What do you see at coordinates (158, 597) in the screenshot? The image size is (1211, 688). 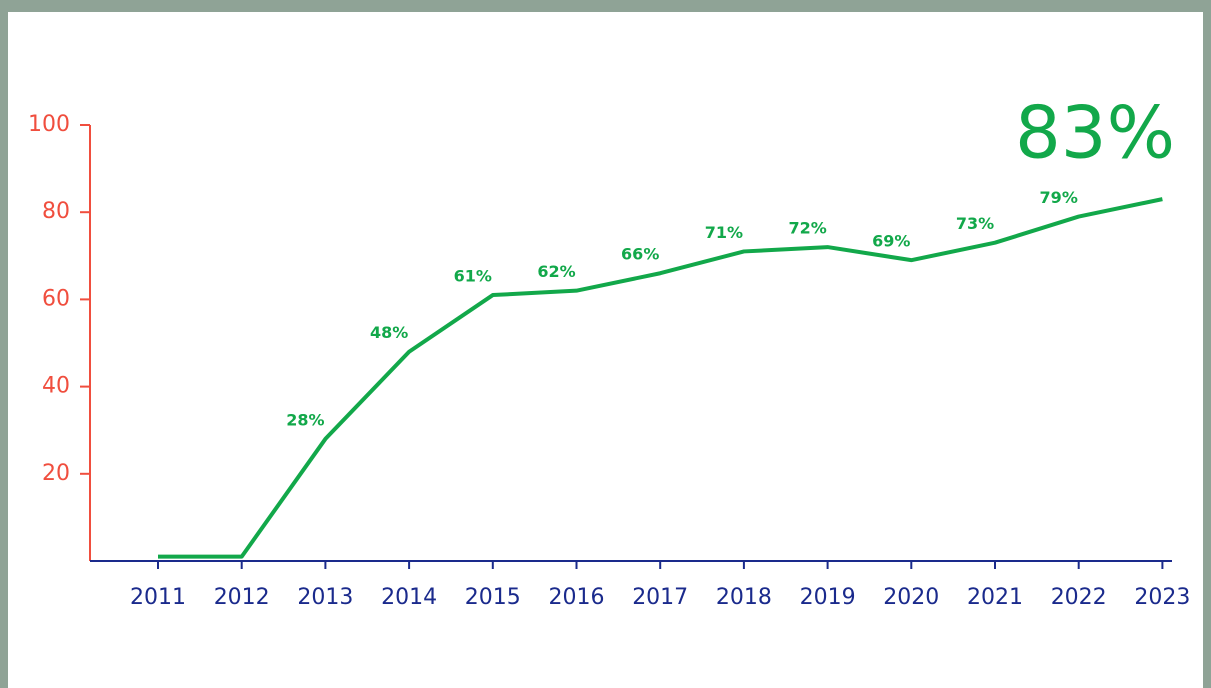 I see `x-tick-label: 2011` at bounding box center [158, 597].